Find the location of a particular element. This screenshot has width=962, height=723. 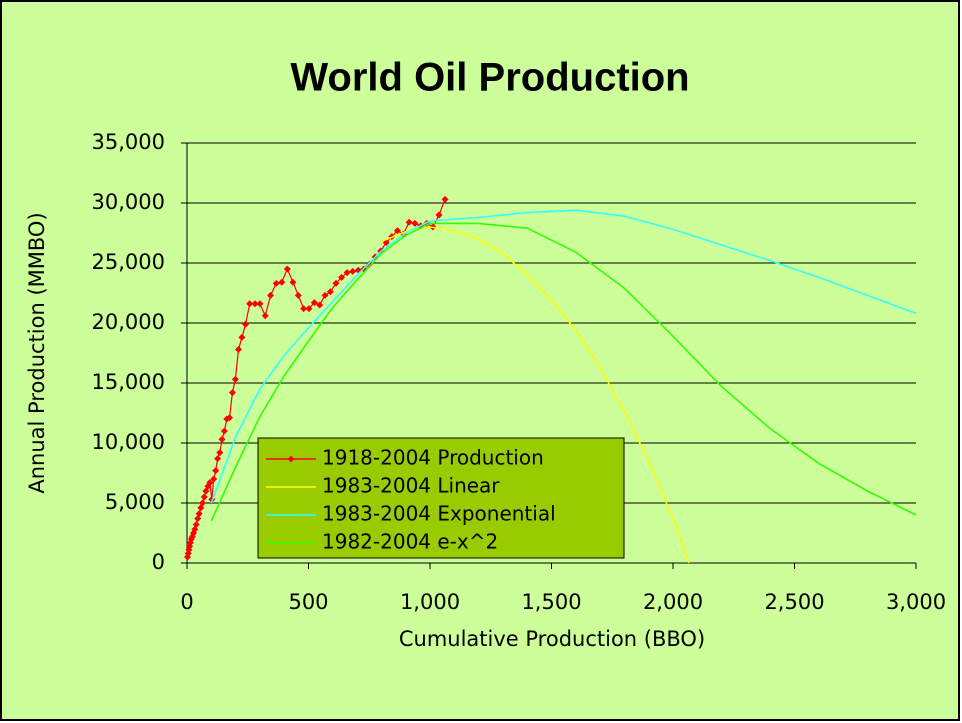

x-tick-label: 3,000 is located at coordinates (916, 602).